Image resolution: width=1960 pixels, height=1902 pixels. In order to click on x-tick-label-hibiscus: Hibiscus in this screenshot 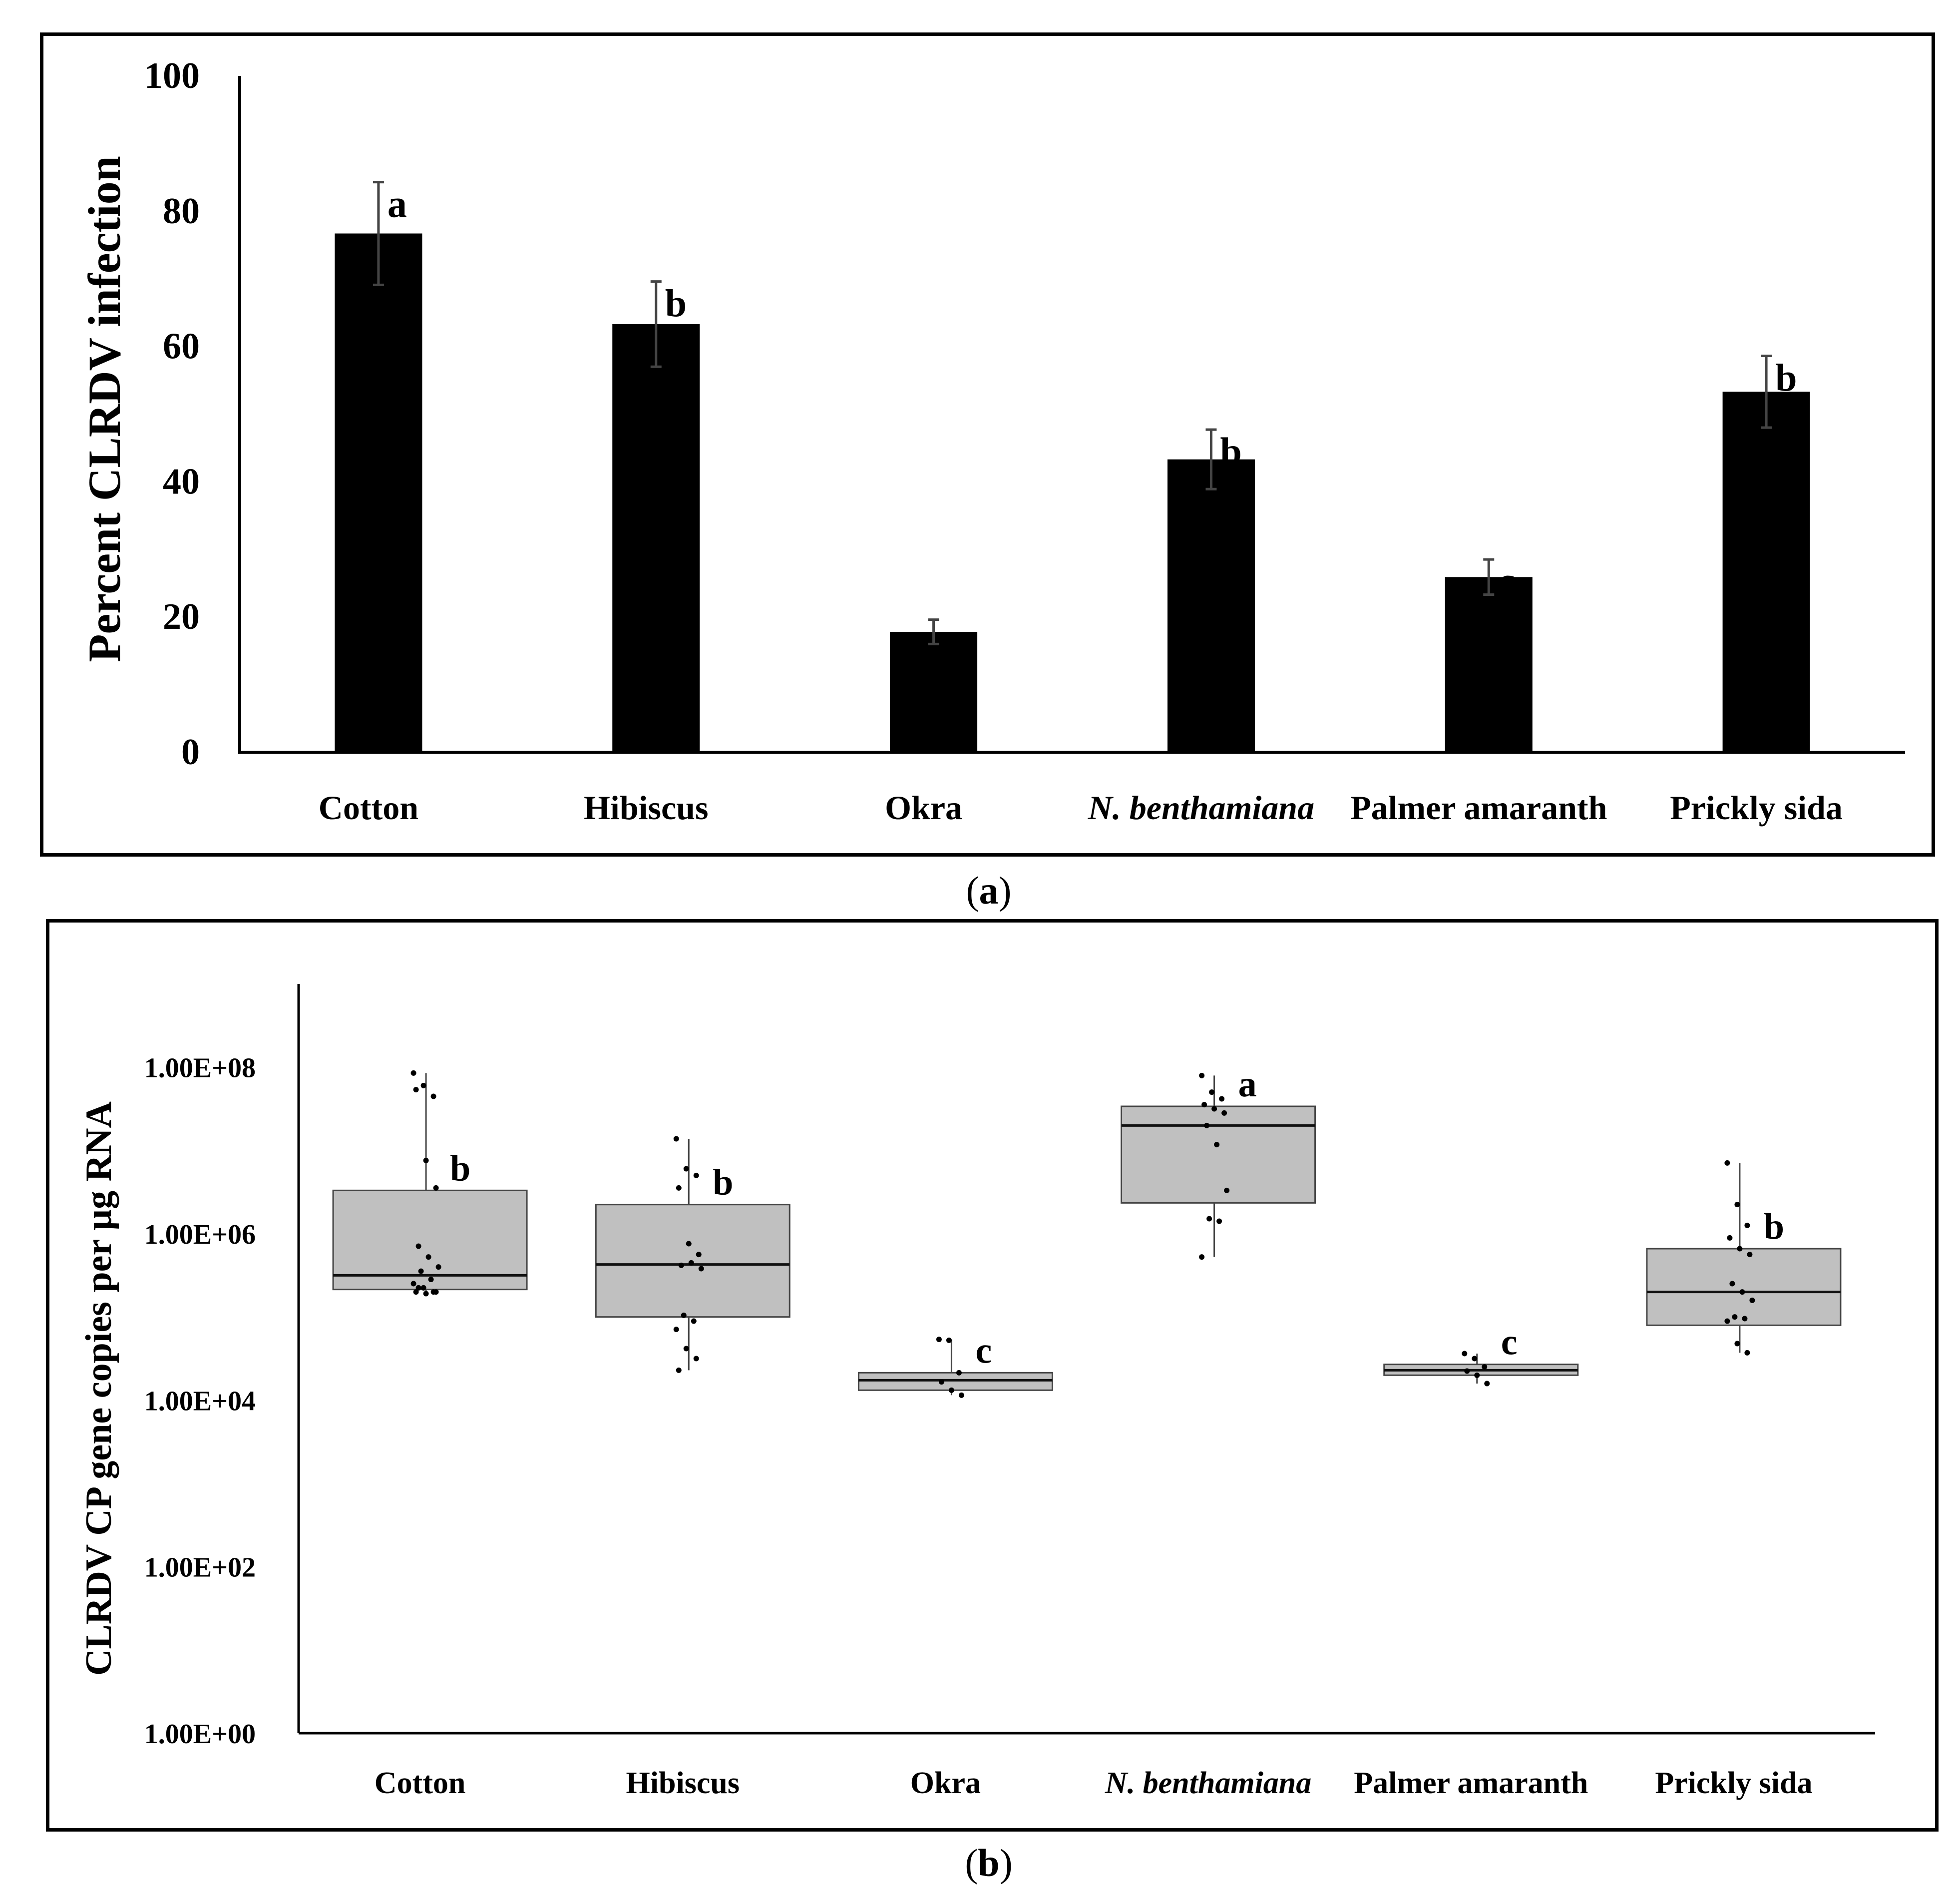, I will do `click(646, 808)`.